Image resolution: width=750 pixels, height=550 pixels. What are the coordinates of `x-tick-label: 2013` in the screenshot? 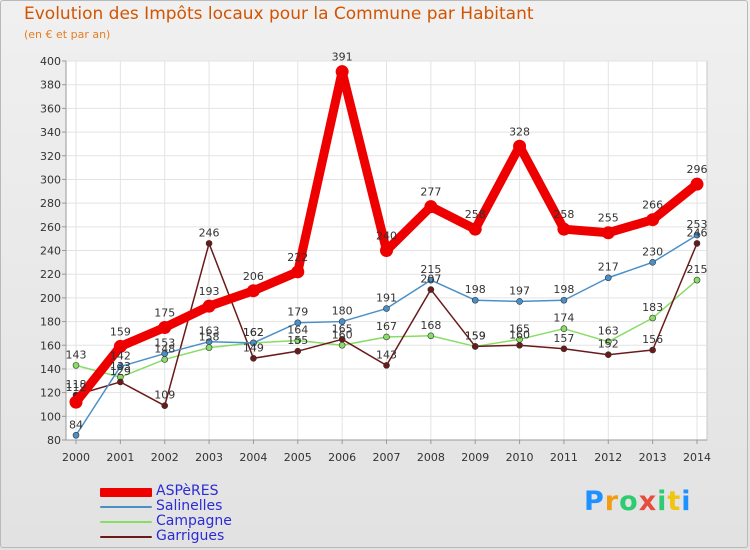 It's located at (653, 457).